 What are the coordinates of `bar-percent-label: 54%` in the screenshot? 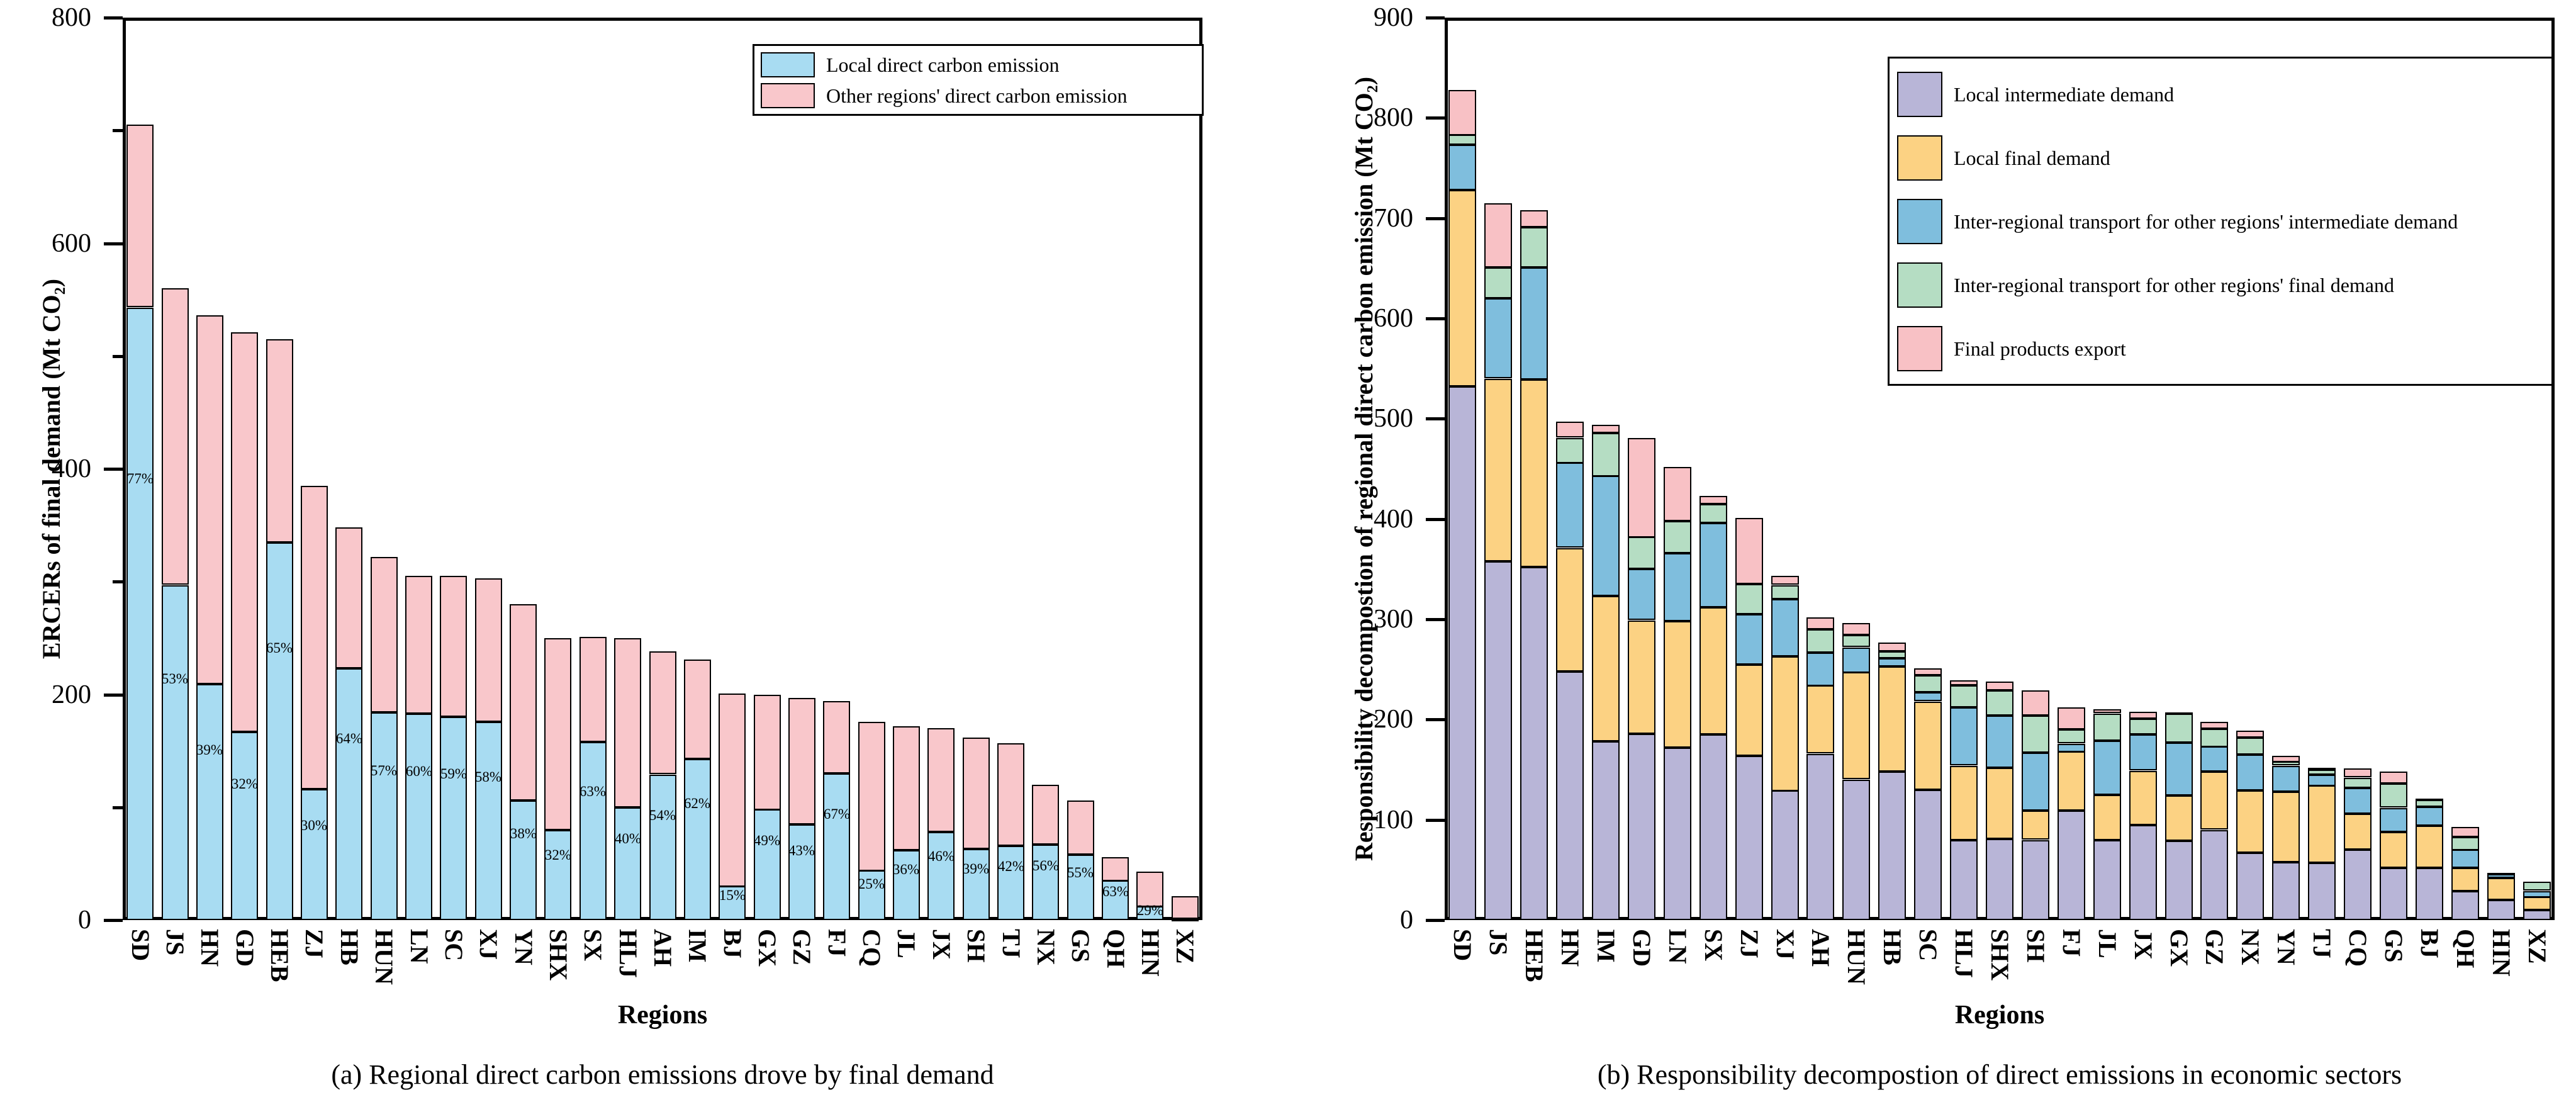 It's located at (662, 815).